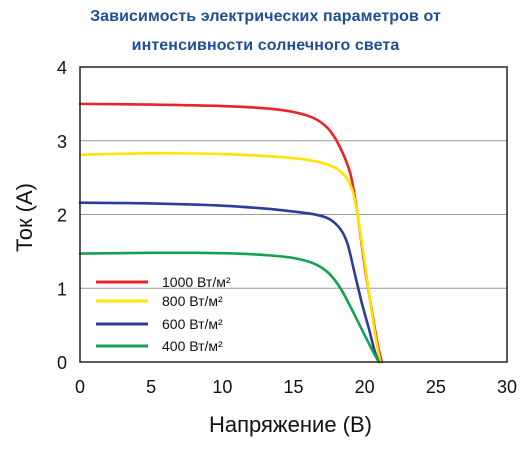 The image size is (531, 449). What do you see at coordinates (62, 142) in the screenshot?
I see `y-tick-label: 3` at bounding box center [62, 142].